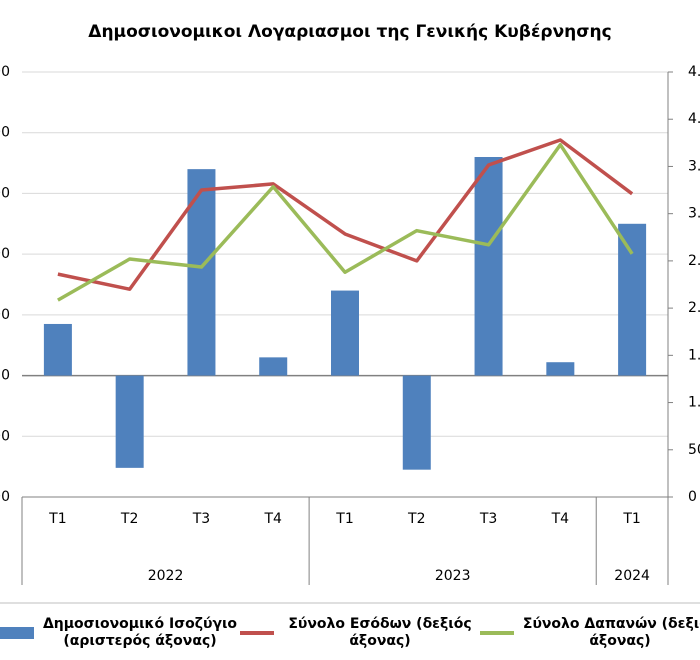 The image size is (700, 660). I want to click on y2-tick-label: 3.500, so click(694, 166).